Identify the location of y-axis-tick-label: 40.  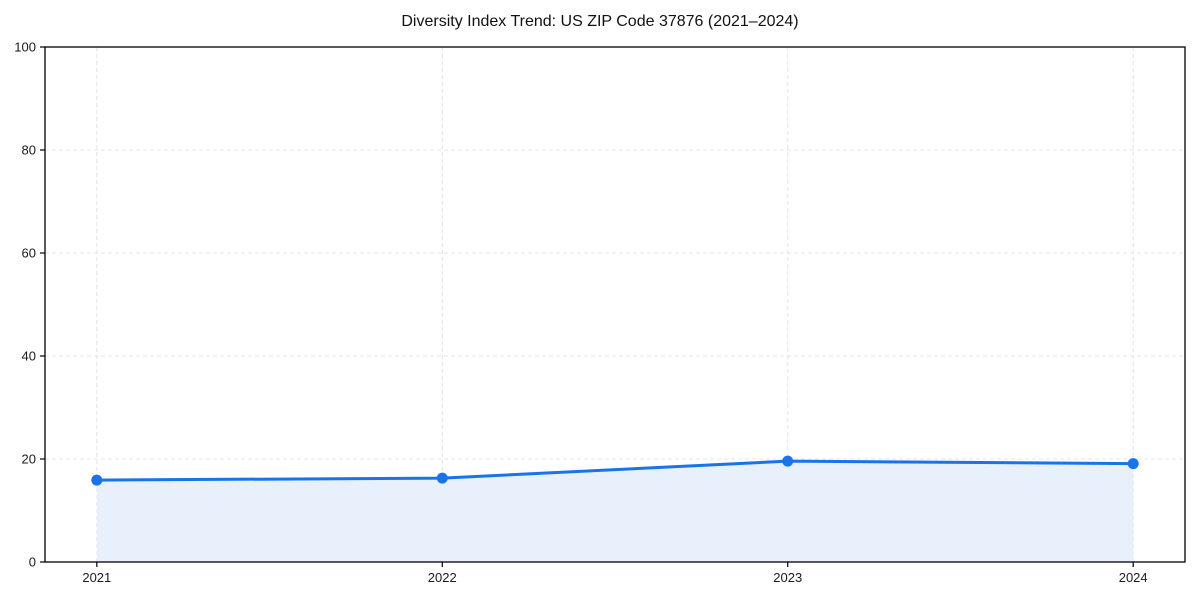
(29, 356).